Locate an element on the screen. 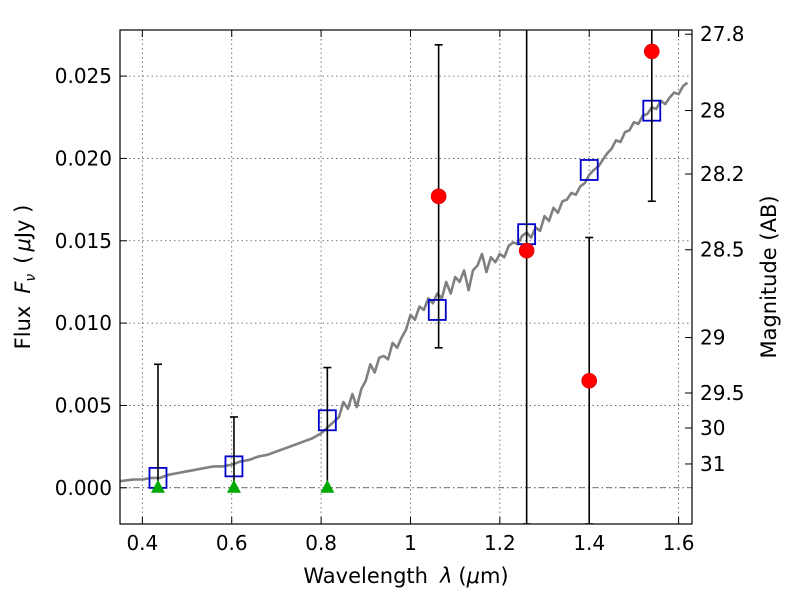 The height and width of the screenshot is (600, 800). x-tick-label: 0.8 is located at coordinates (321, 543).